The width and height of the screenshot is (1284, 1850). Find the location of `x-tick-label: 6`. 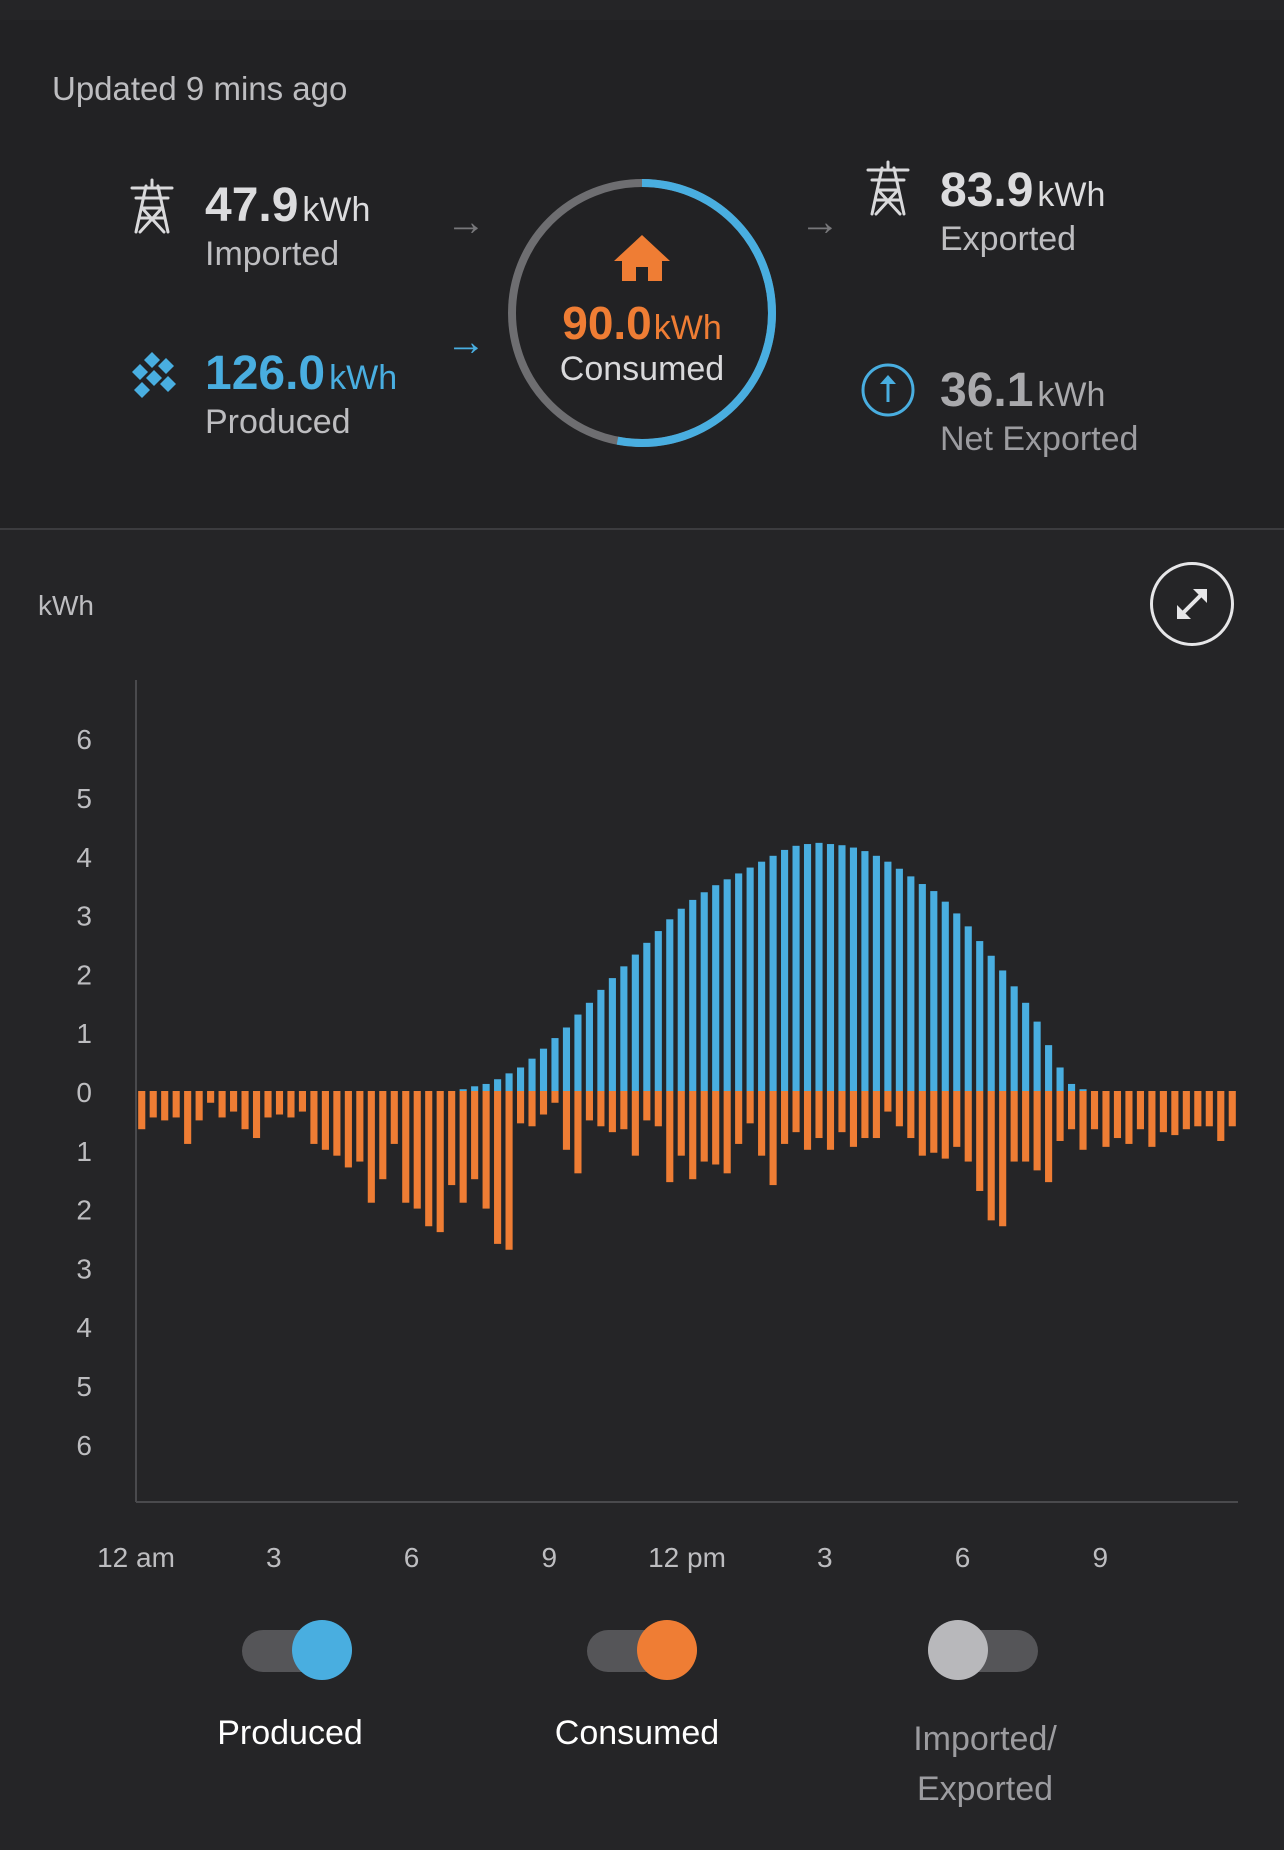

x-tick-label: 6 is located at coordinates (412, 1557).